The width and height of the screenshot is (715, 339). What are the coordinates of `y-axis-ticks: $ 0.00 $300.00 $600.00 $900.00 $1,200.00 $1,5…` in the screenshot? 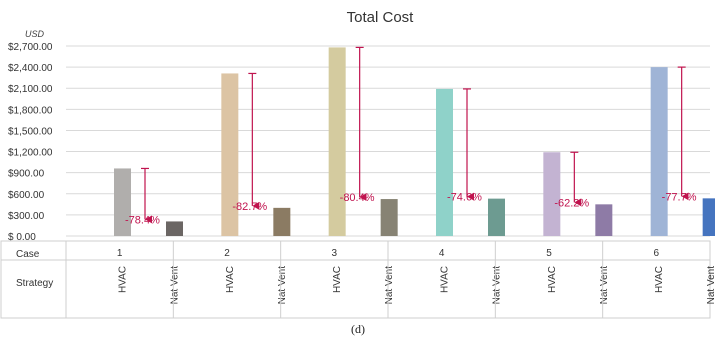 It's located at (30, 142).